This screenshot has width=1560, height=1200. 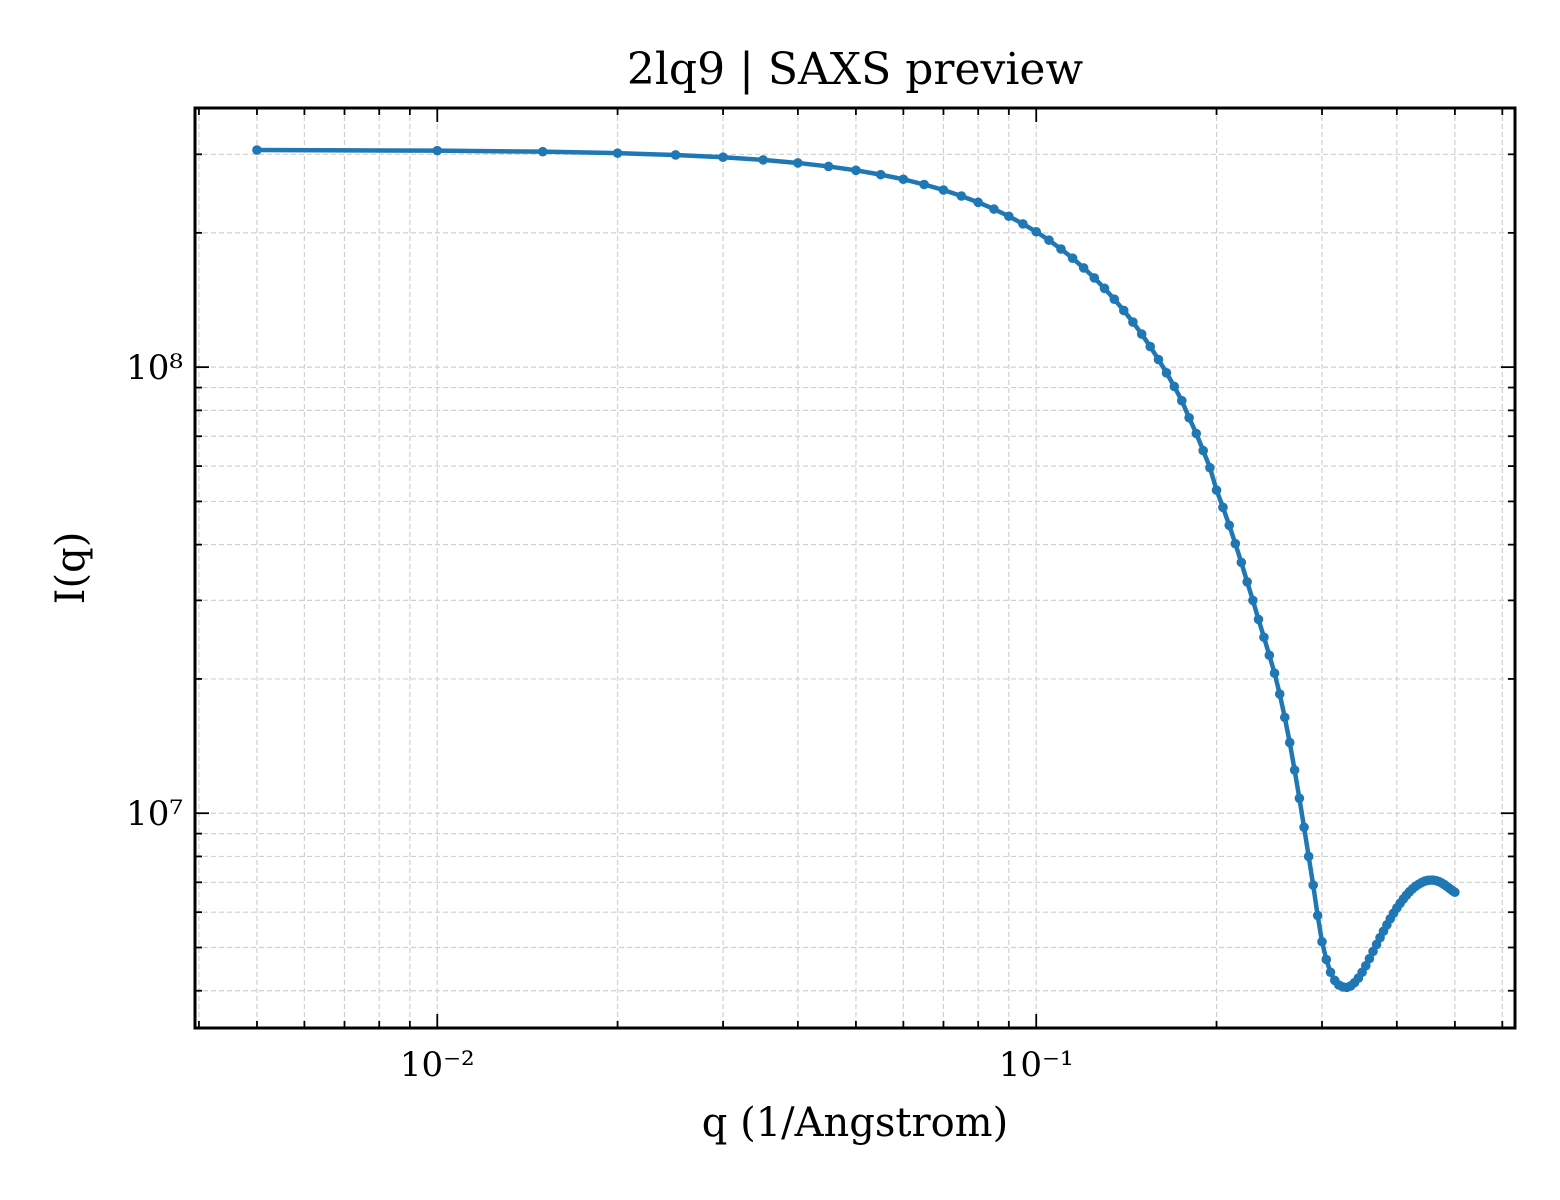 What do you see at coordinates (855, 1123) in the screenshot?
I see `x-axis-label: q (1/Angstrom)` at bounding box center [855, 1123].